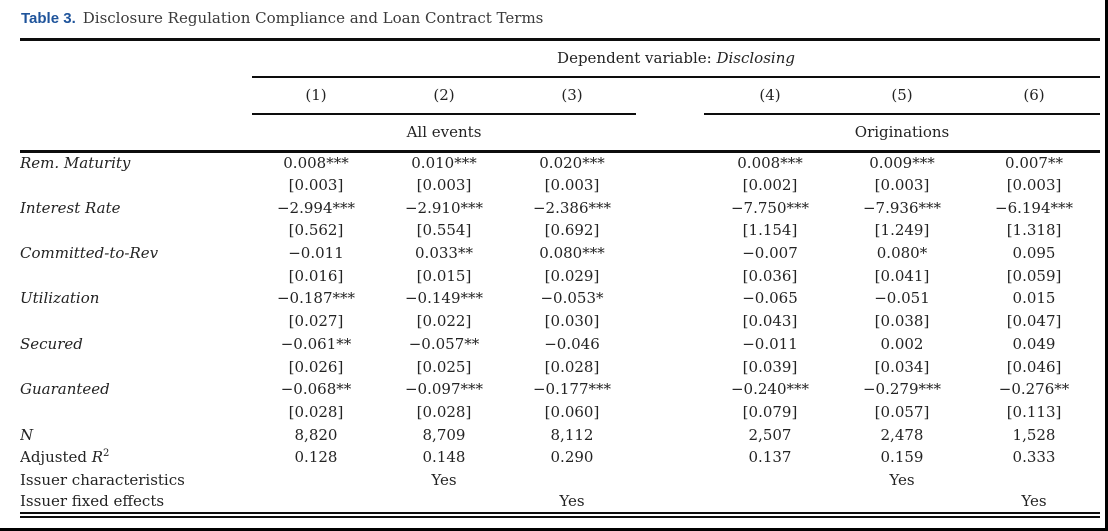 This screenshot has width=1108, height=531. What do you see at coordinates (769, 207) in the screenshot?
I see `coef-cell: −7.750***` at bounding box center [769, 207].